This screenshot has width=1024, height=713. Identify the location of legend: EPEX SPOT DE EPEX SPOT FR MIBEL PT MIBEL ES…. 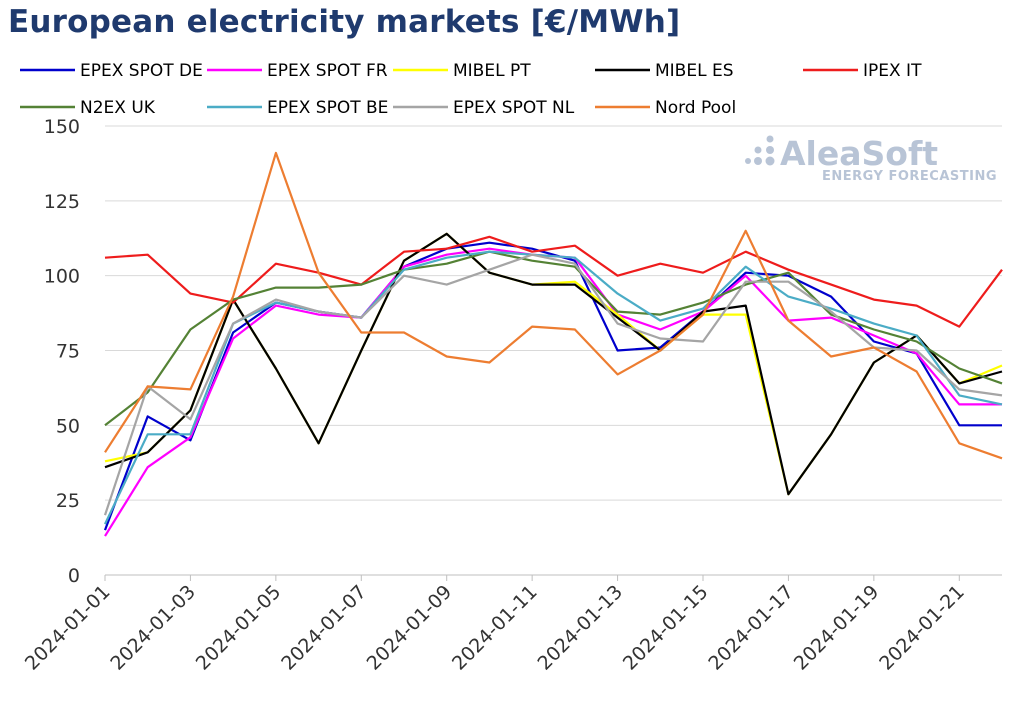
(471, 89).